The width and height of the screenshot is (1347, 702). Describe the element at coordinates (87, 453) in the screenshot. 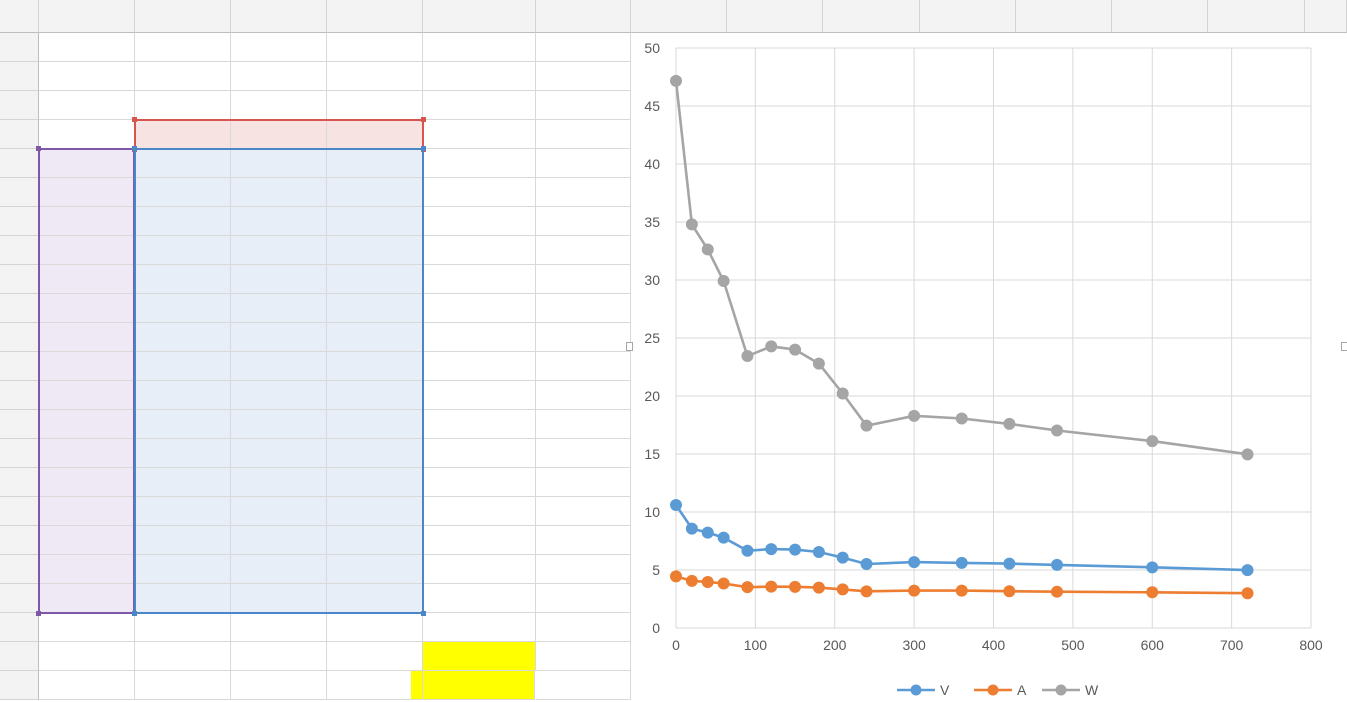

I see `cell-a17` at that location.